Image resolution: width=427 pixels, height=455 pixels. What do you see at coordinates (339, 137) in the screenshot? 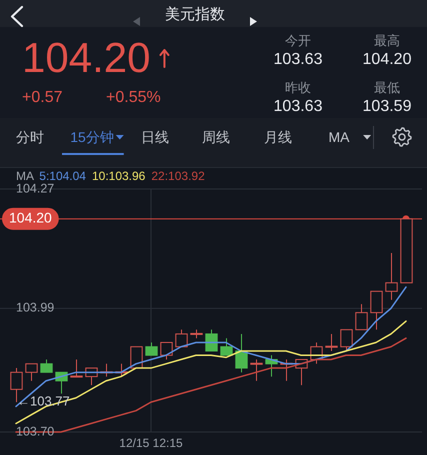
I see `text: MA` at bounding box center [339, 137].